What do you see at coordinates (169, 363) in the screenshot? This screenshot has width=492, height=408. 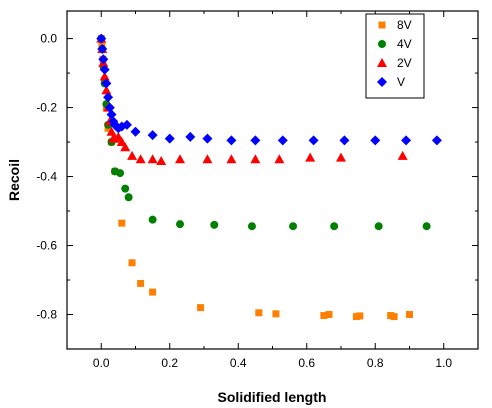 I see `x-tick-label: 0.2` at bounding box center [169, 363].